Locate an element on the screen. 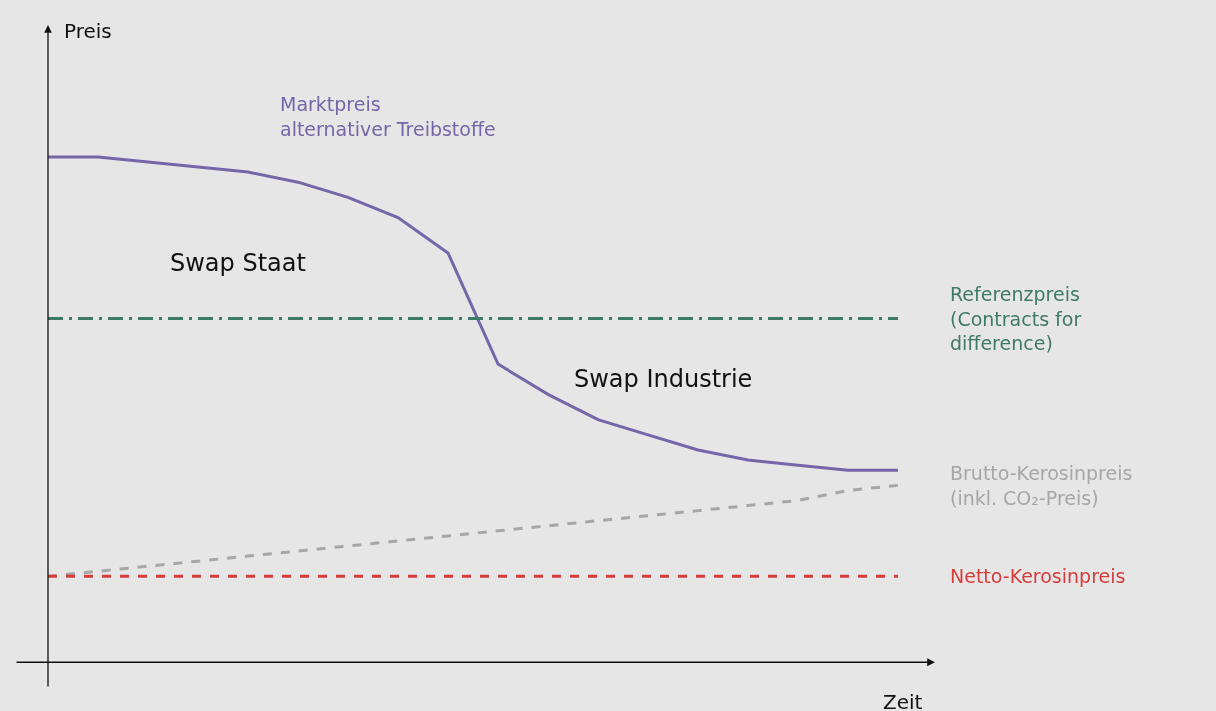  text: Marktpreis alternativer Treibstoffe is located at coordinates (388, 116).